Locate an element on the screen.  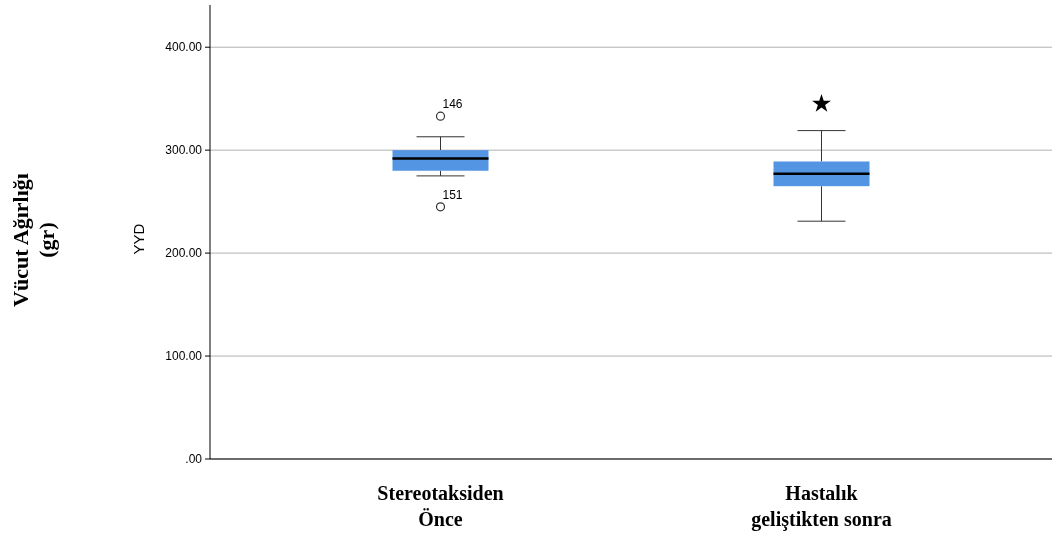
x-tick-label: Hastalık geliştikten sonra is located at coordinates (821, 506).